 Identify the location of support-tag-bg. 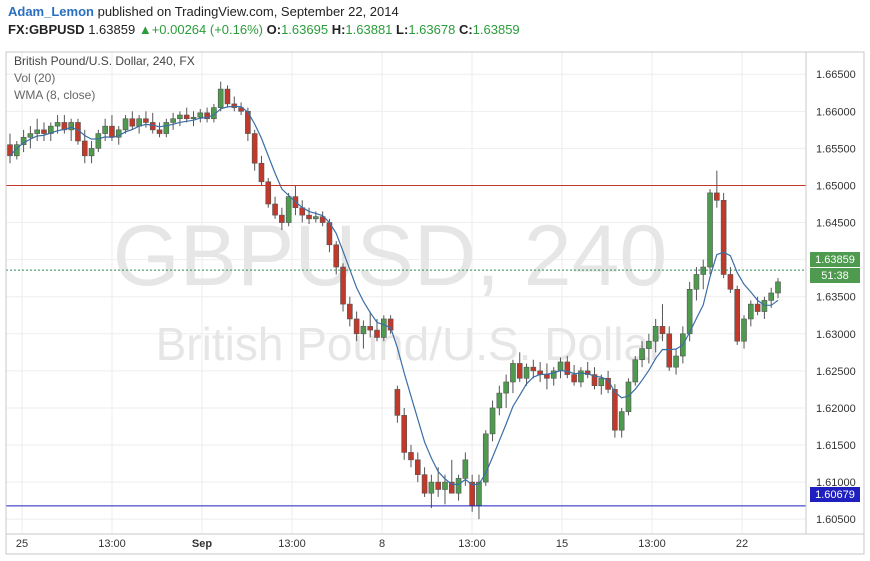
(835, 494).